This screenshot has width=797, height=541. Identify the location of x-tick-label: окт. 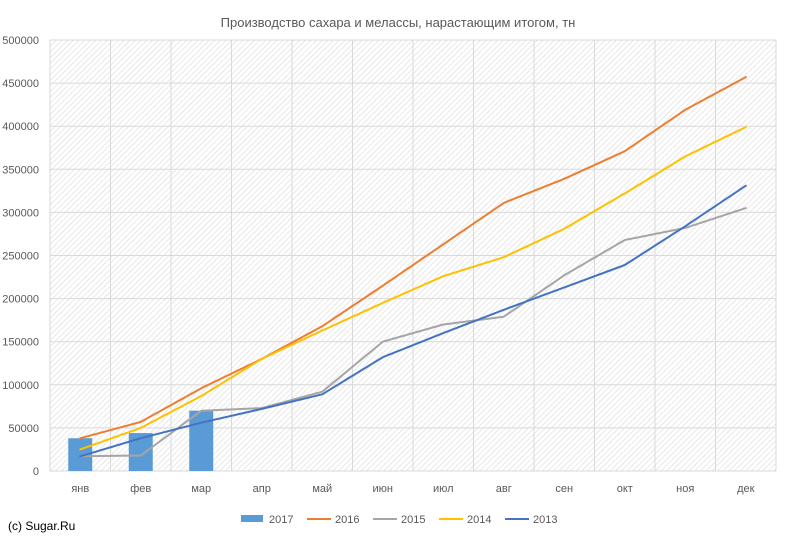
(625, 489).